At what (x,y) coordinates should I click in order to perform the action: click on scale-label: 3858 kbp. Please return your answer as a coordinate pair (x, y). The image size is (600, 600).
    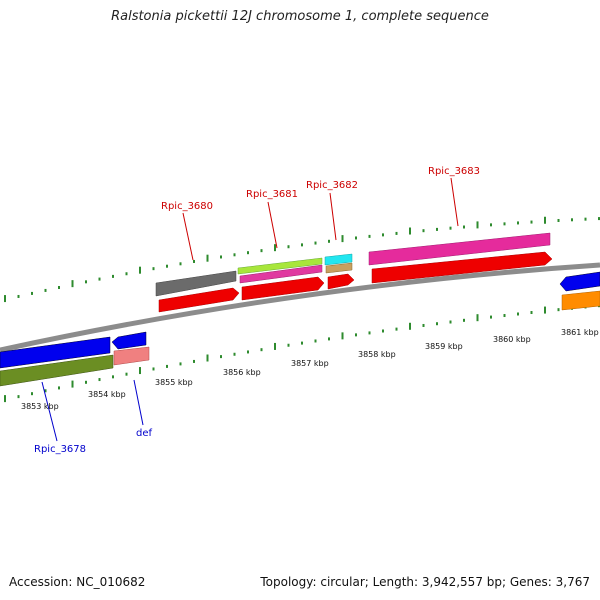
    Looking at the image, I should click on (377, 354).